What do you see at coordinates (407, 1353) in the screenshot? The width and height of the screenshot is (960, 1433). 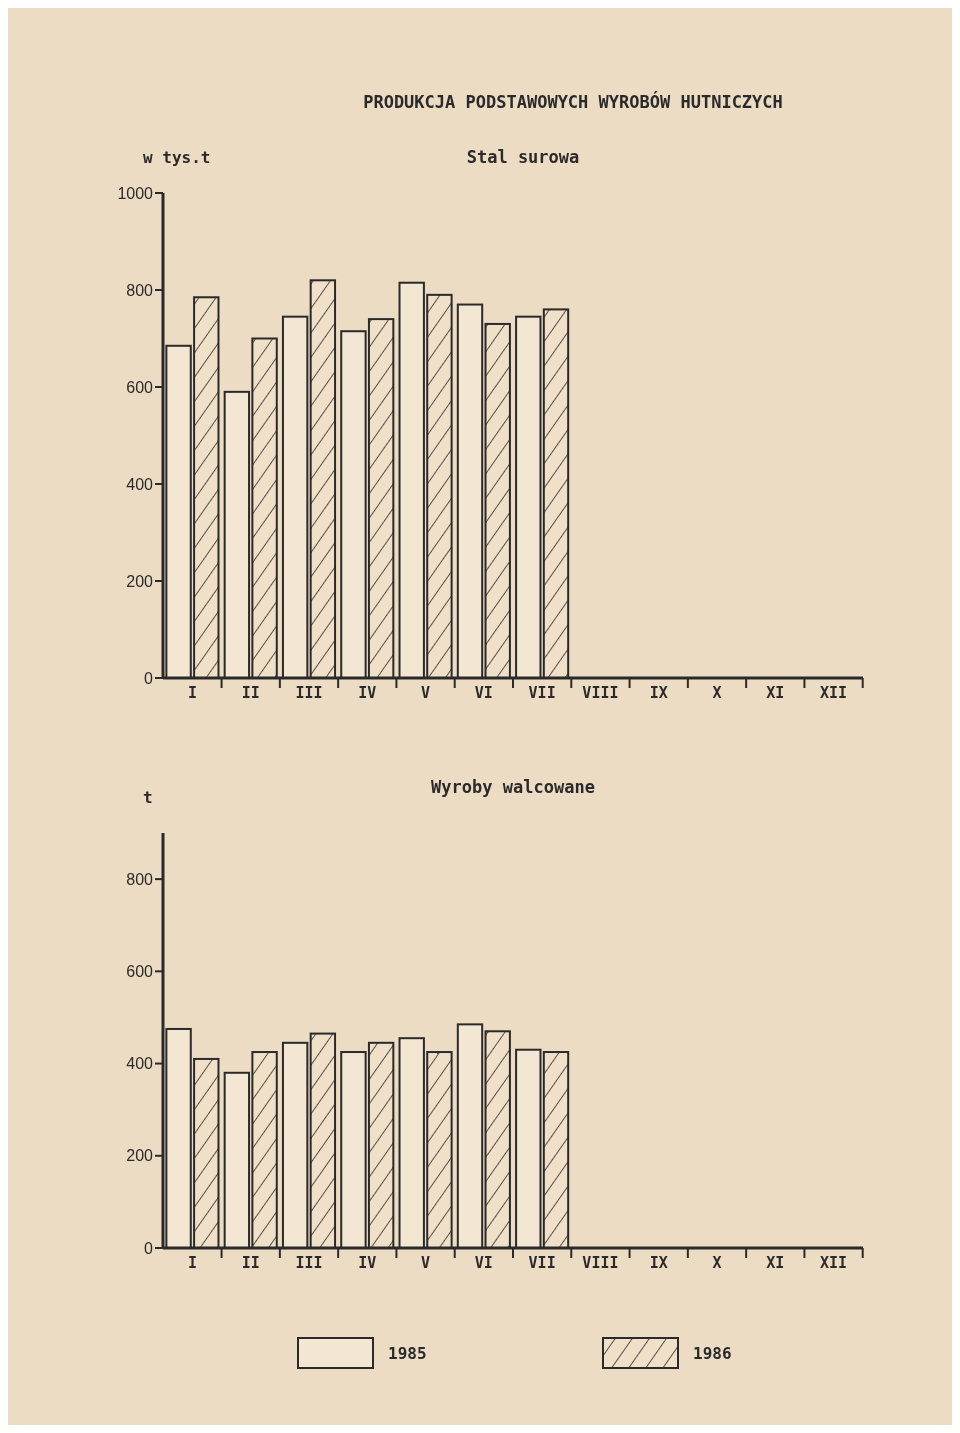 I see `legend-label: 1985` at bounding box center [407, 1353].